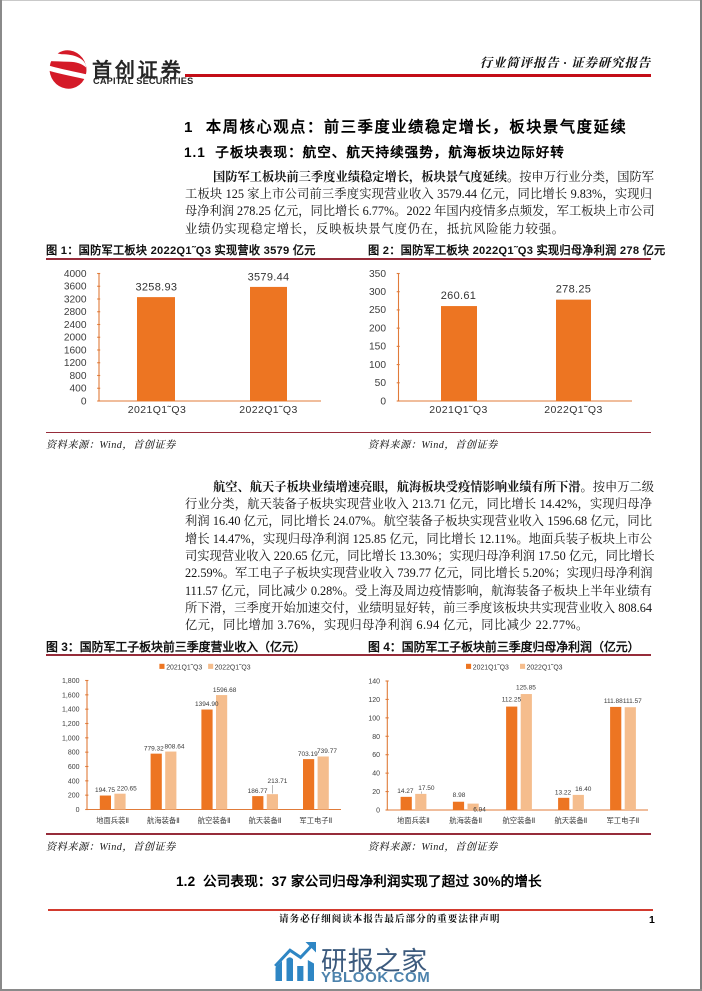 The height and width of the screenshot is (991, 702). Describe the element at coordinates (405, 791) in the screenshot. I see `svg-text: 14.27` at that location.